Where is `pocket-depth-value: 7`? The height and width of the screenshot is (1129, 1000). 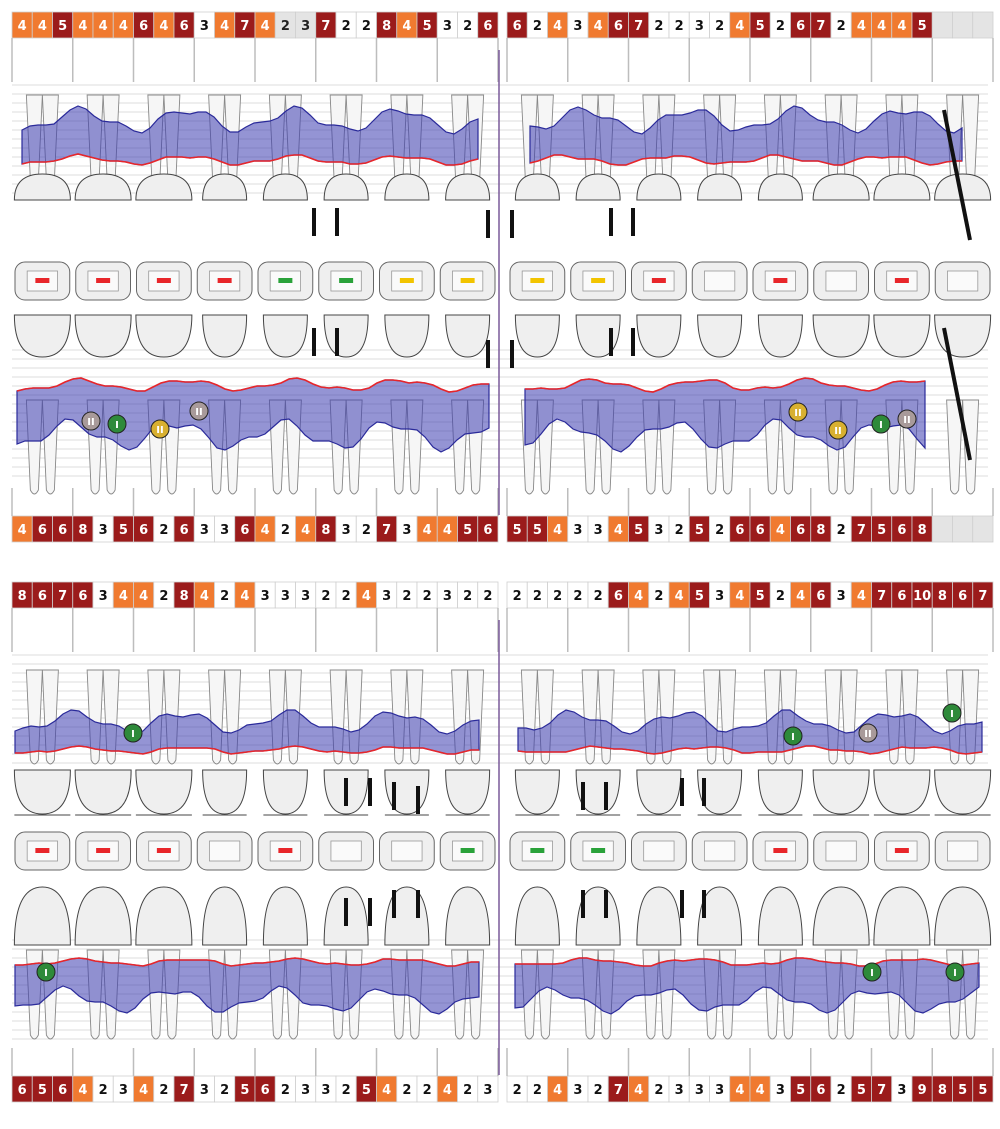 pocket-depth-value: 7 is located at coordinates (618, 1090).